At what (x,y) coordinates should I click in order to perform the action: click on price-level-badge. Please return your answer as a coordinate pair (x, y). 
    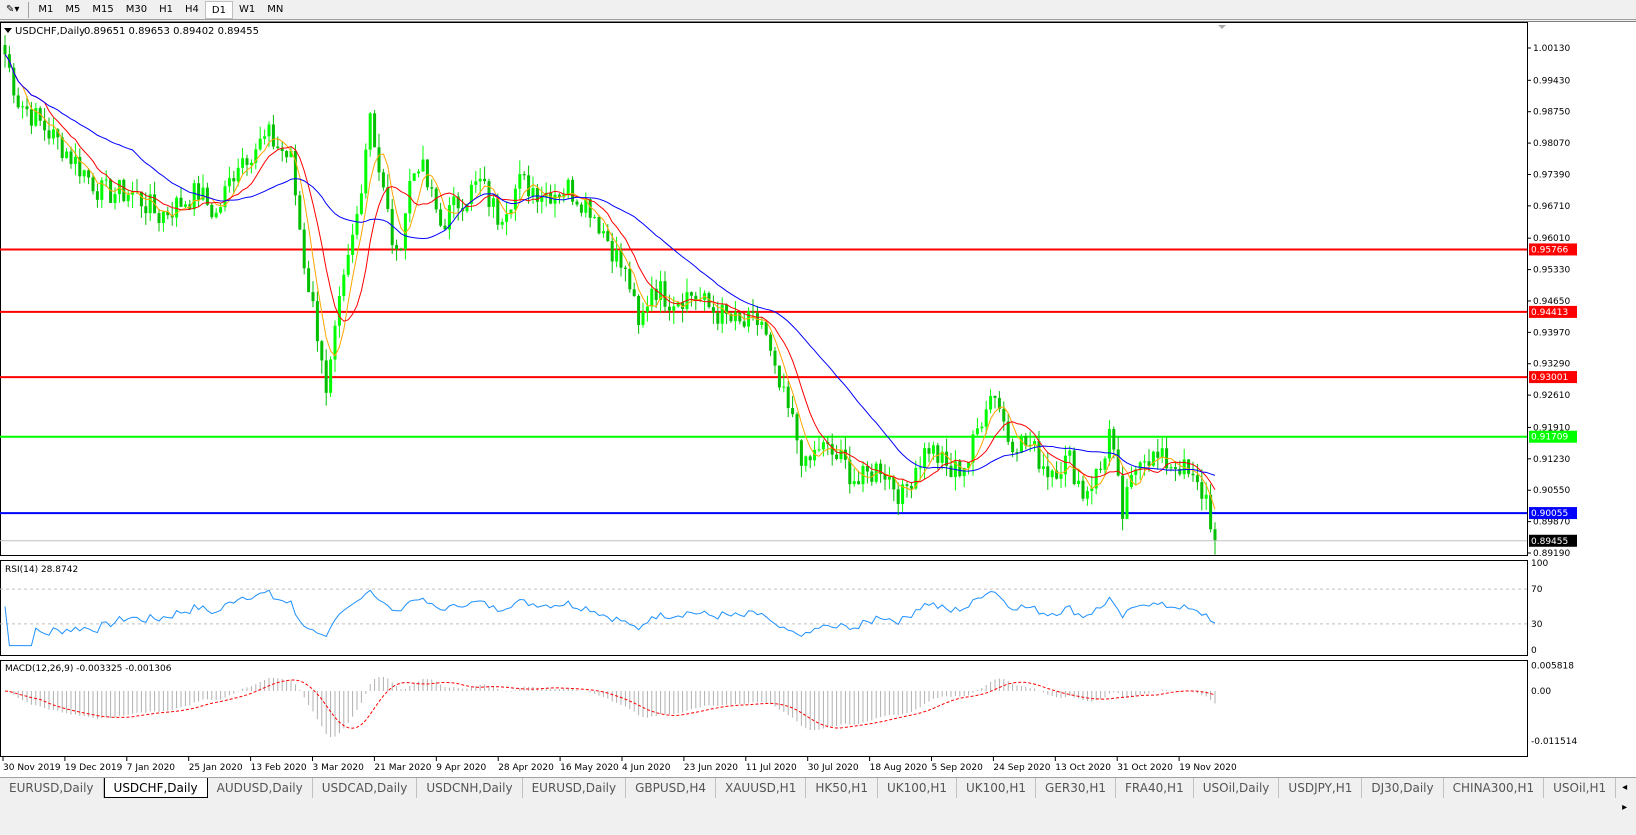
    Looking at the image, I should click on (1553, 311).